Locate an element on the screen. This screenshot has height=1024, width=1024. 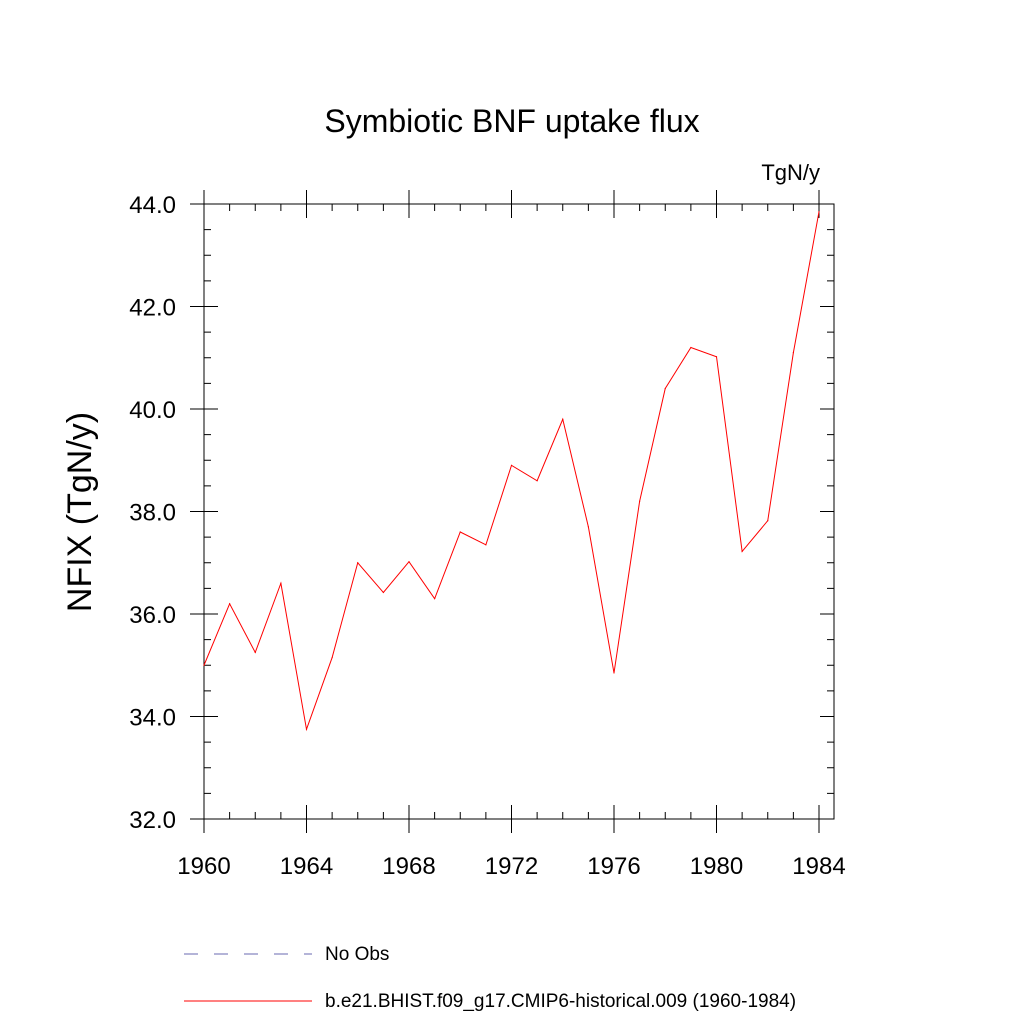
y-tick-label: 32.0 is located at coordinates (152, 820).